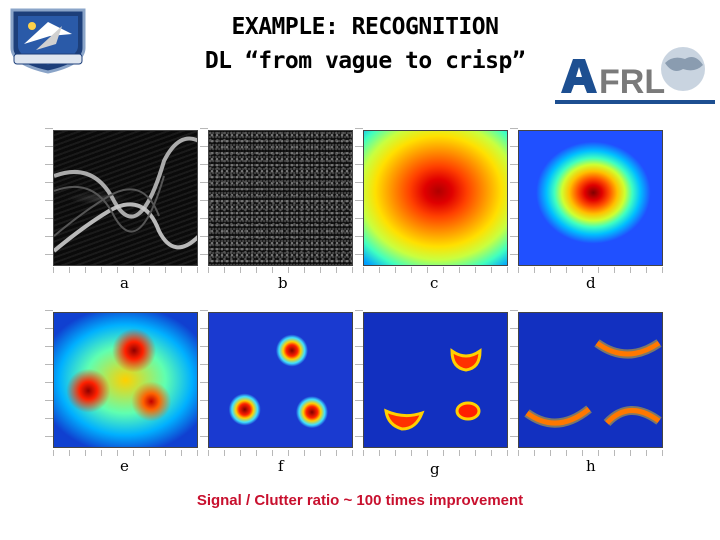 The width and height of the screenshot is (720, 540). Describe the element at coordinates (433, 389) in the screenshot. I see `crisp-blobs` at that location.